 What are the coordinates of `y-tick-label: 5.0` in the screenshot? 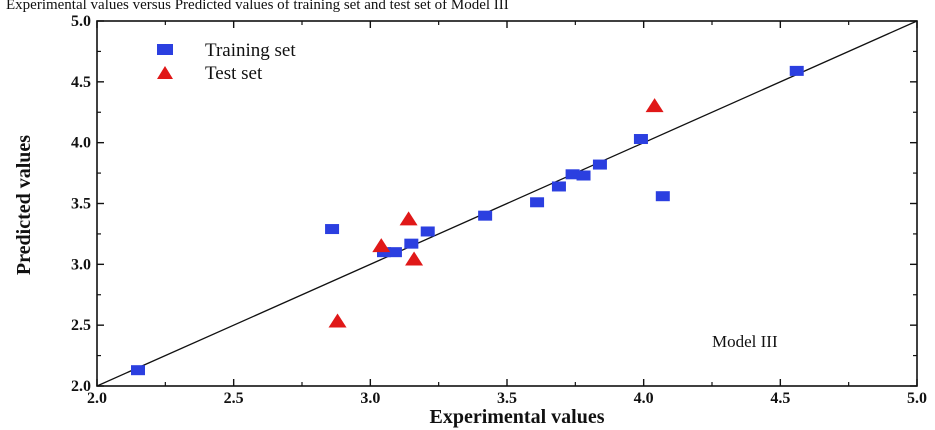 It's located at (81, 21).